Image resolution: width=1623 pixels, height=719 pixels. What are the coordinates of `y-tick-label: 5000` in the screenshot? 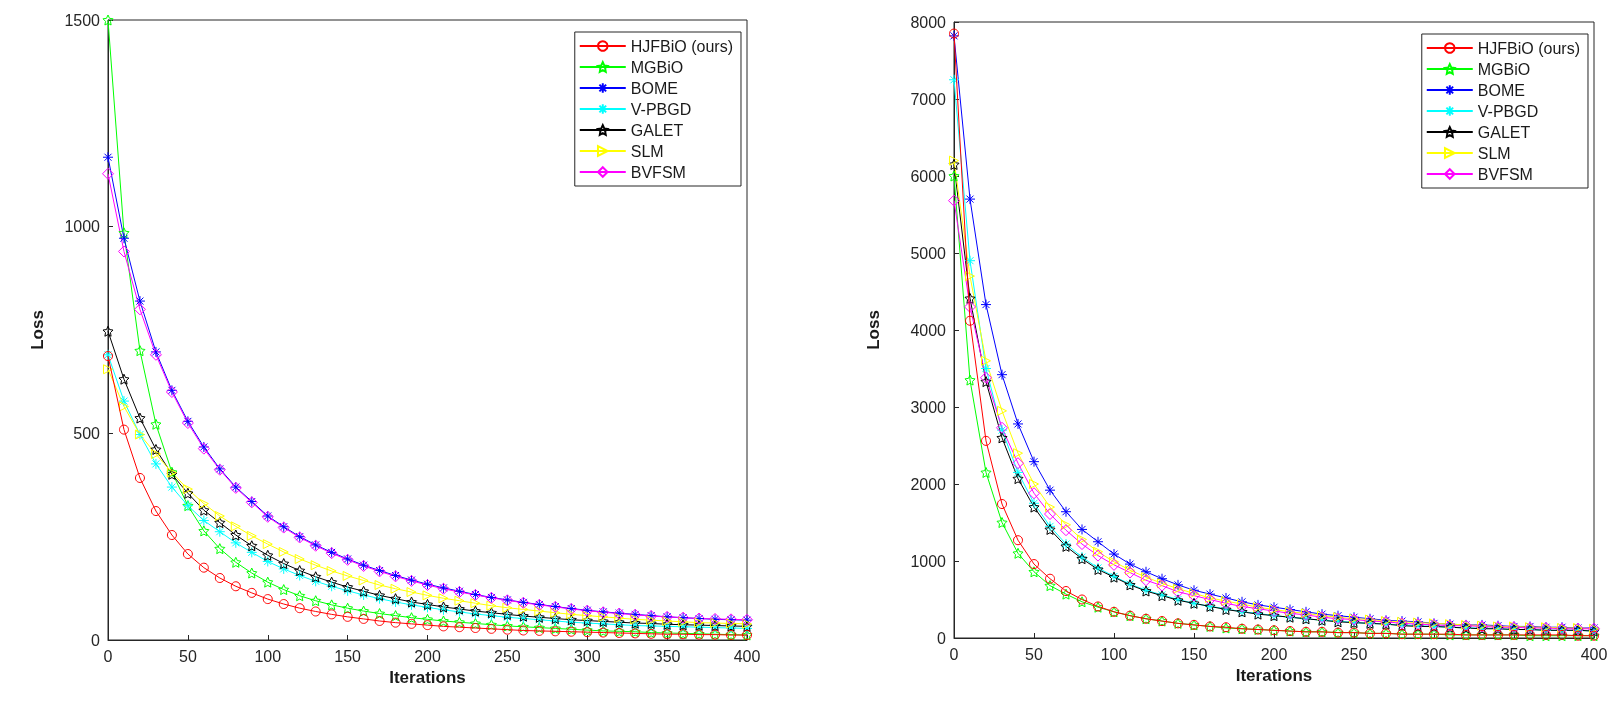 It's located at (928, 253).